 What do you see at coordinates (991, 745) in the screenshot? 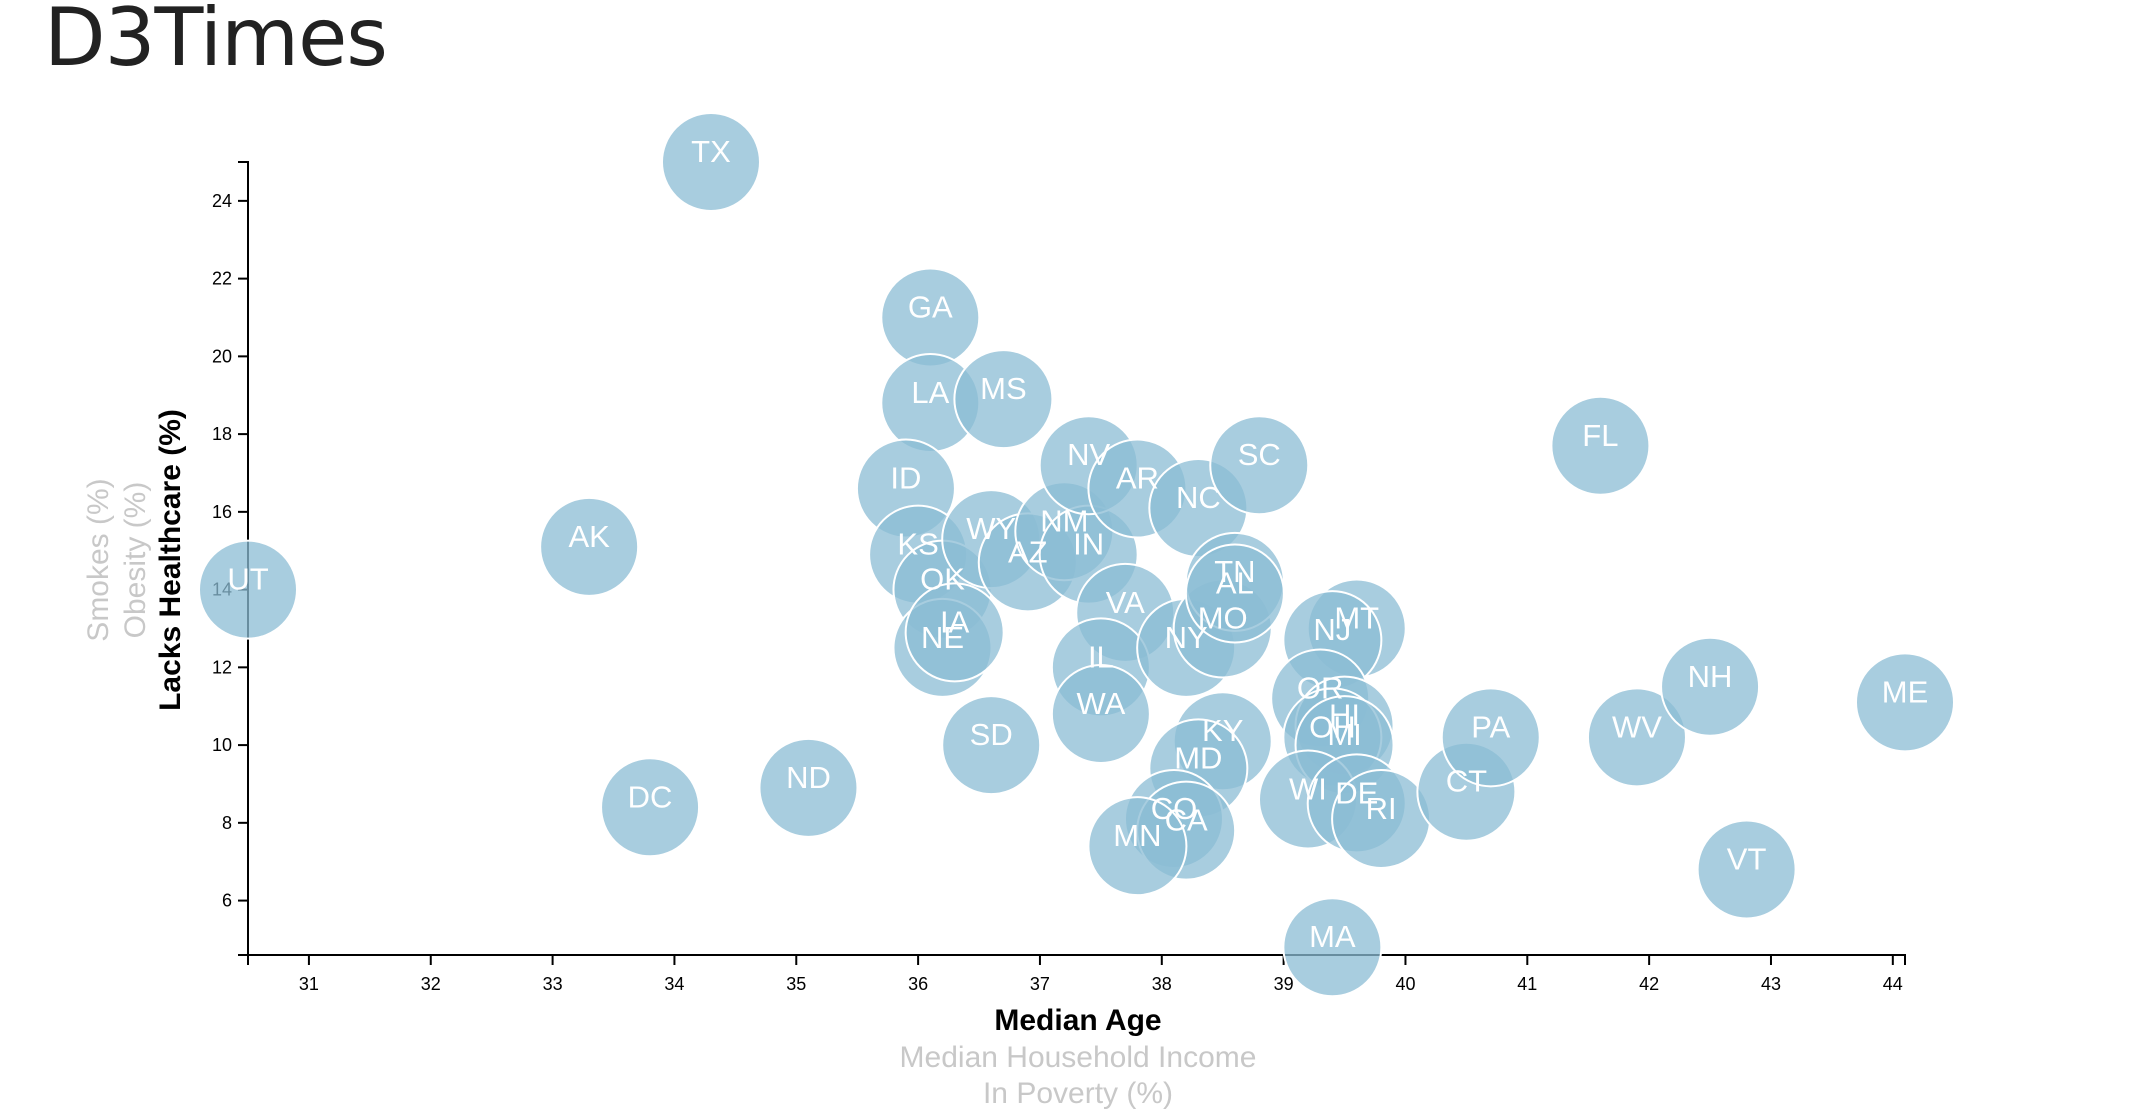
I see `state-marker-sd` at bounding box center [991, 745].